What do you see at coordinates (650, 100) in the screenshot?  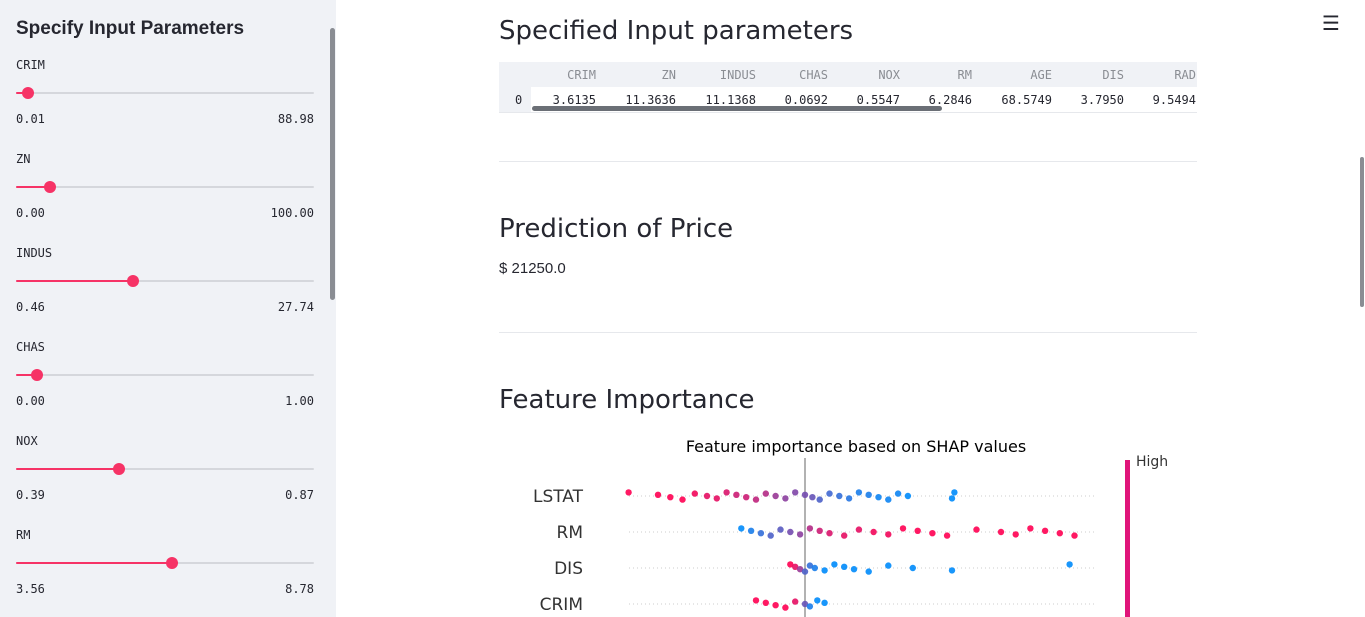 I see `table-cell: 11.3636` at bounding box center [650, 100].